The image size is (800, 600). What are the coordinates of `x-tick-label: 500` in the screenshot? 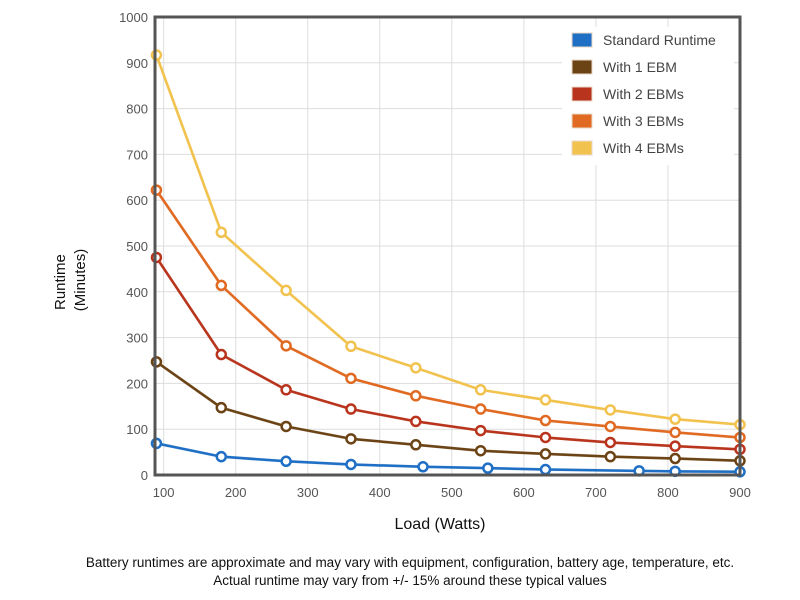 It's located at (452, 492).